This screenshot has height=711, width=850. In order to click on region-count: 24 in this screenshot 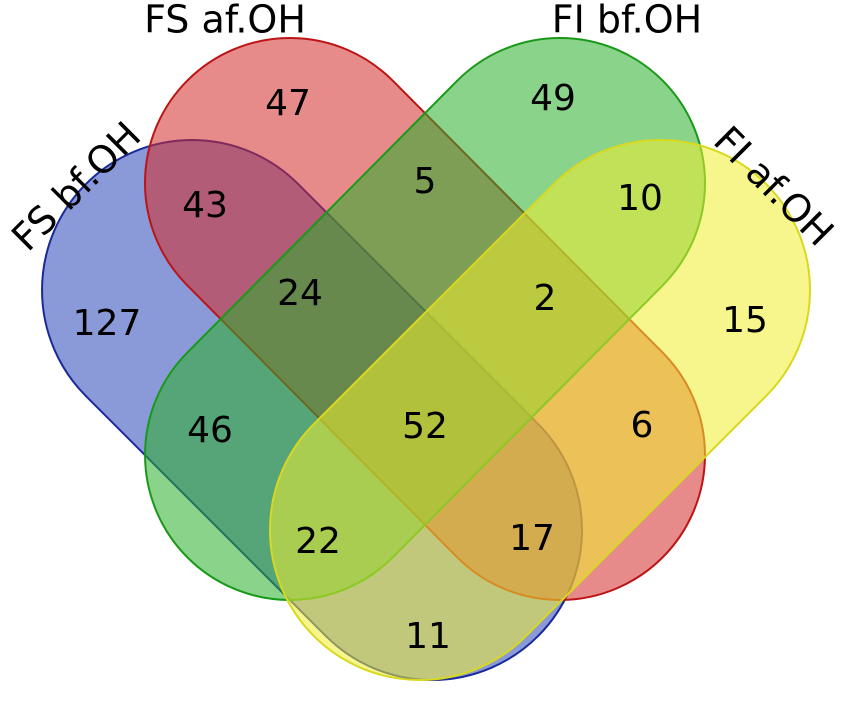, I will do `click(300, 293)`.